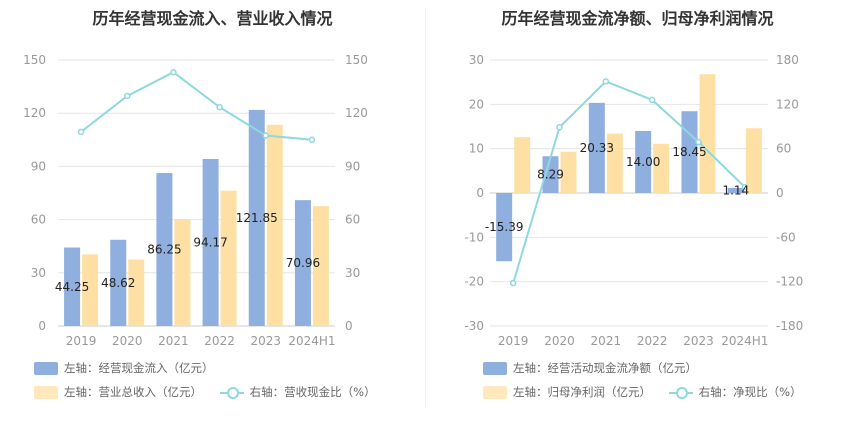 The image size is (850, 437). Describe the element at coordinates (425, 208) in the screenshot. I see `panel-divider` at that location.